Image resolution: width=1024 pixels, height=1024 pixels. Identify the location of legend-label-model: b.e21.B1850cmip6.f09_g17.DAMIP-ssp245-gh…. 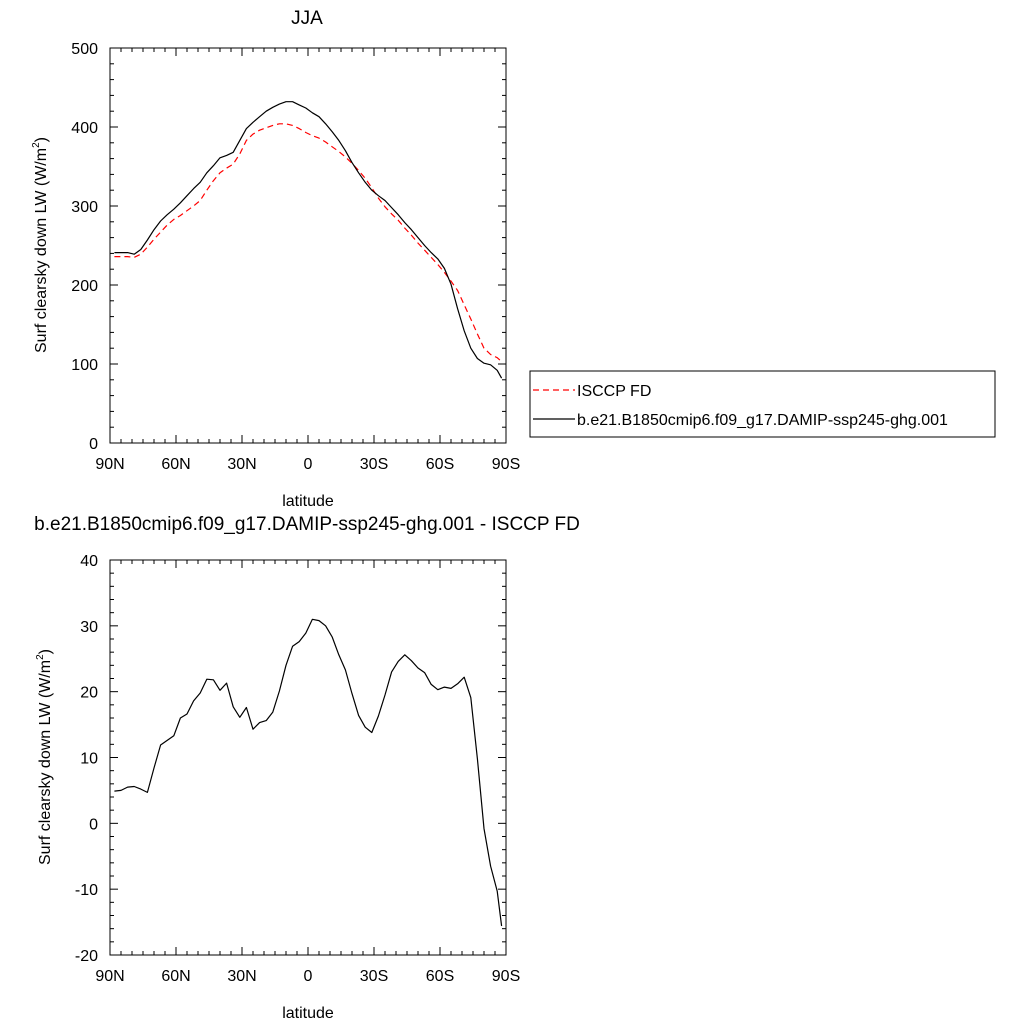
(762, 420).